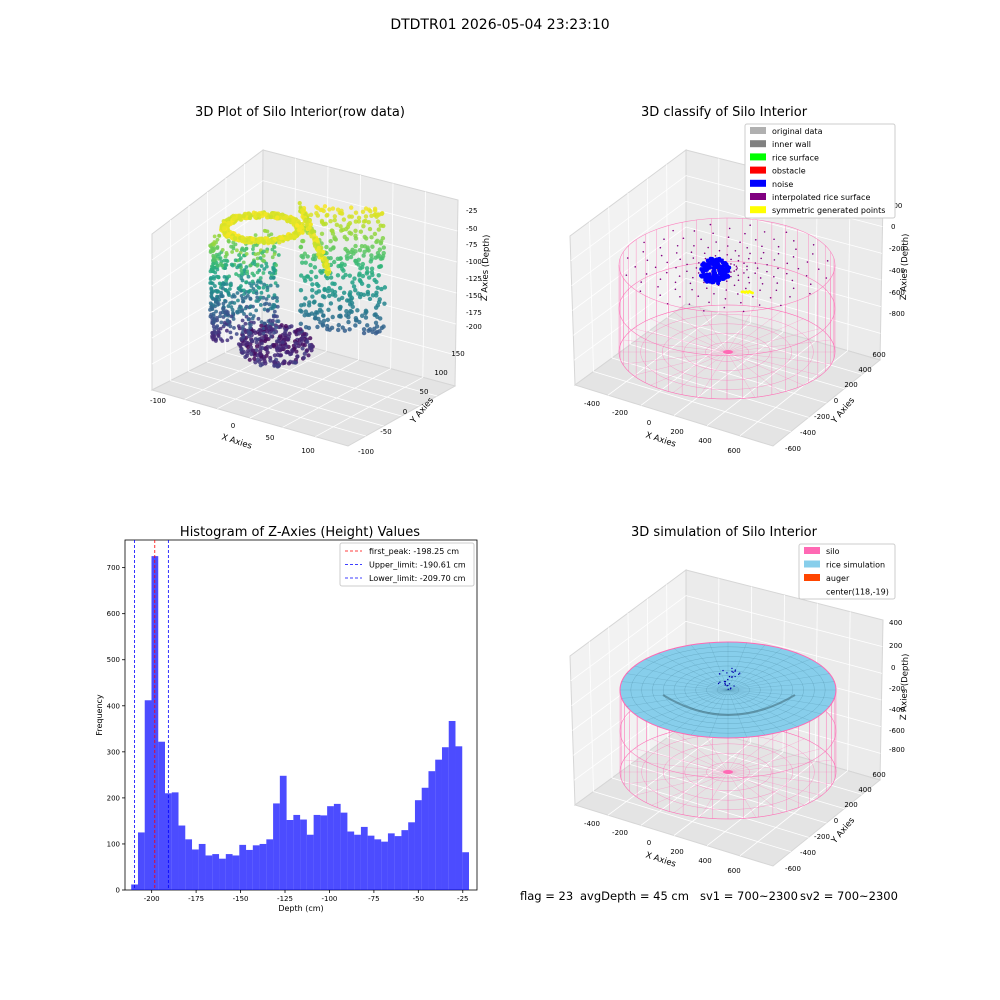 Image resolution: width=1000 pixels, height=1000 pixels. Describe the element at coordinates (850, 805) in the screenshot. I see `simulation-ytick-4: 200` at that location.